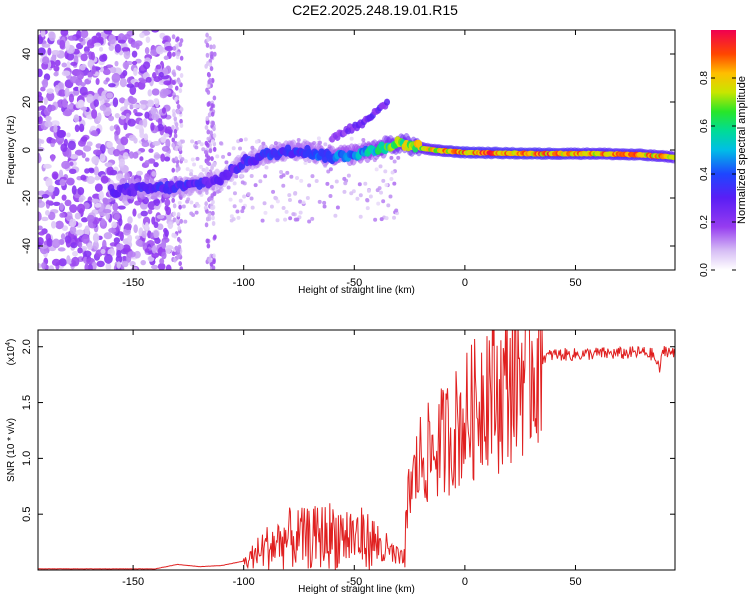 This screenshot has width=750, height=600. I want to click on x-tick-label: 0, so click(465, 283).